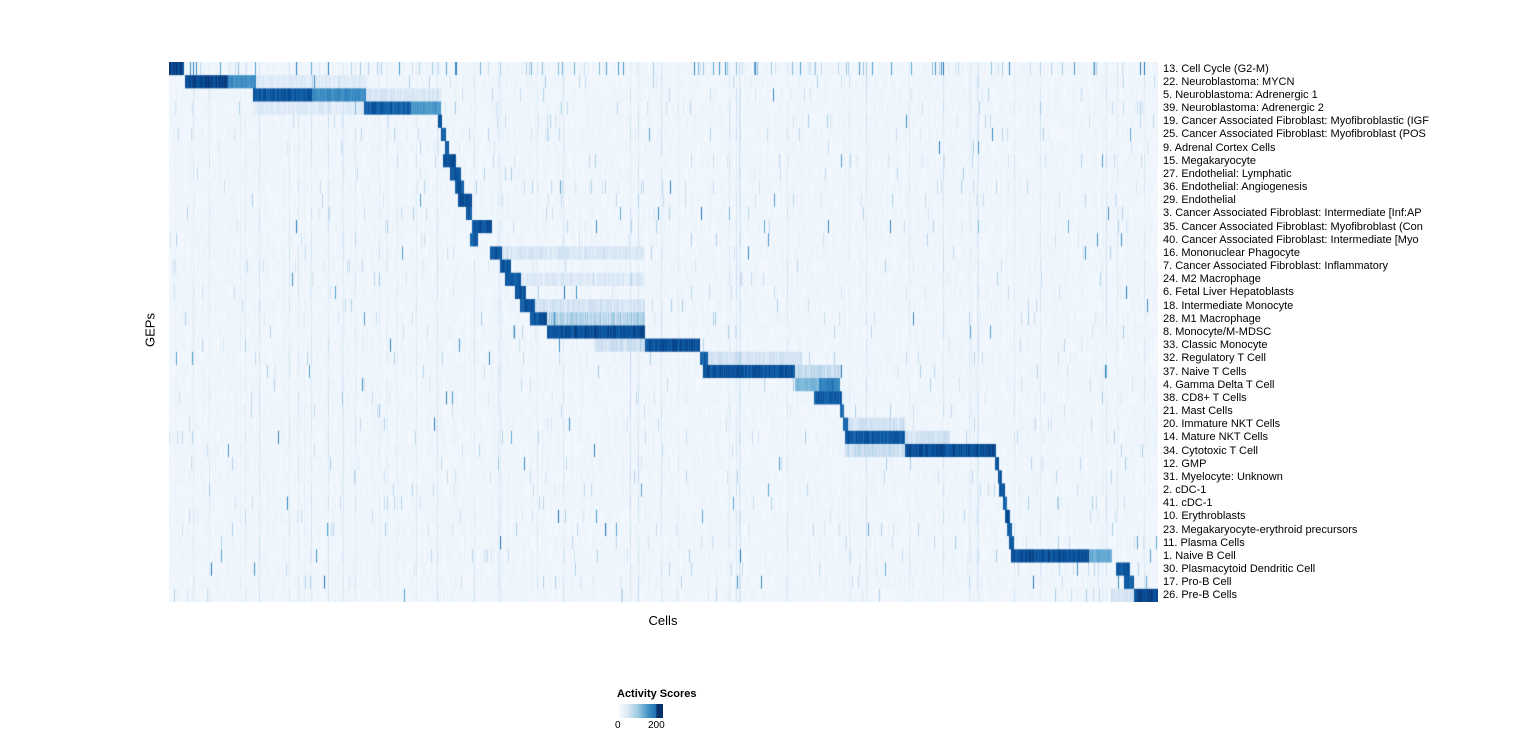  Describe the element at coordinates (1228, 305) in the screenshot. I see `gep-row-label: 18. Intermediate Monocyte` at that location.